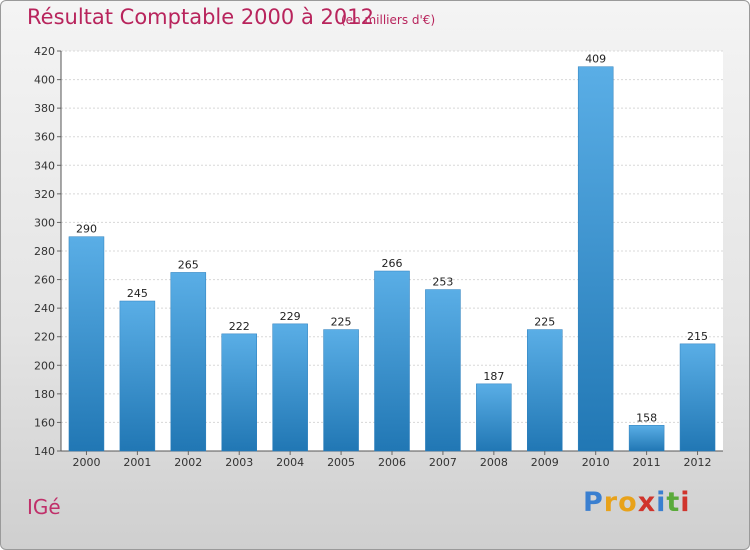 The height and width of the screenshot is (550, 750). I want to click on y-tick-label: 140, so click(44, 451).